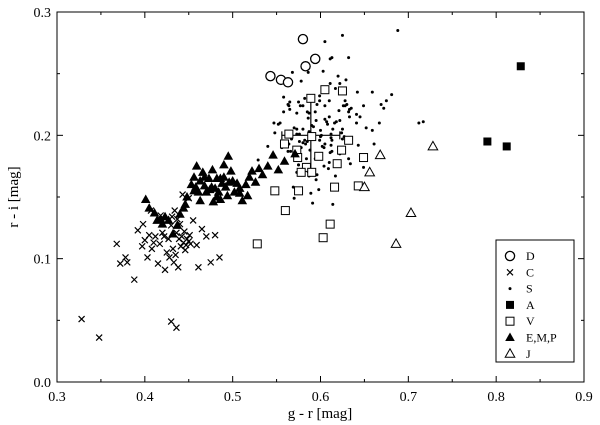 The height and width of the screenshot is (425, 600). What do you see at coordinates (145, 397) in the screenshot?
I see `x-tick-label: 0.4` at bounding box center [145, 397].